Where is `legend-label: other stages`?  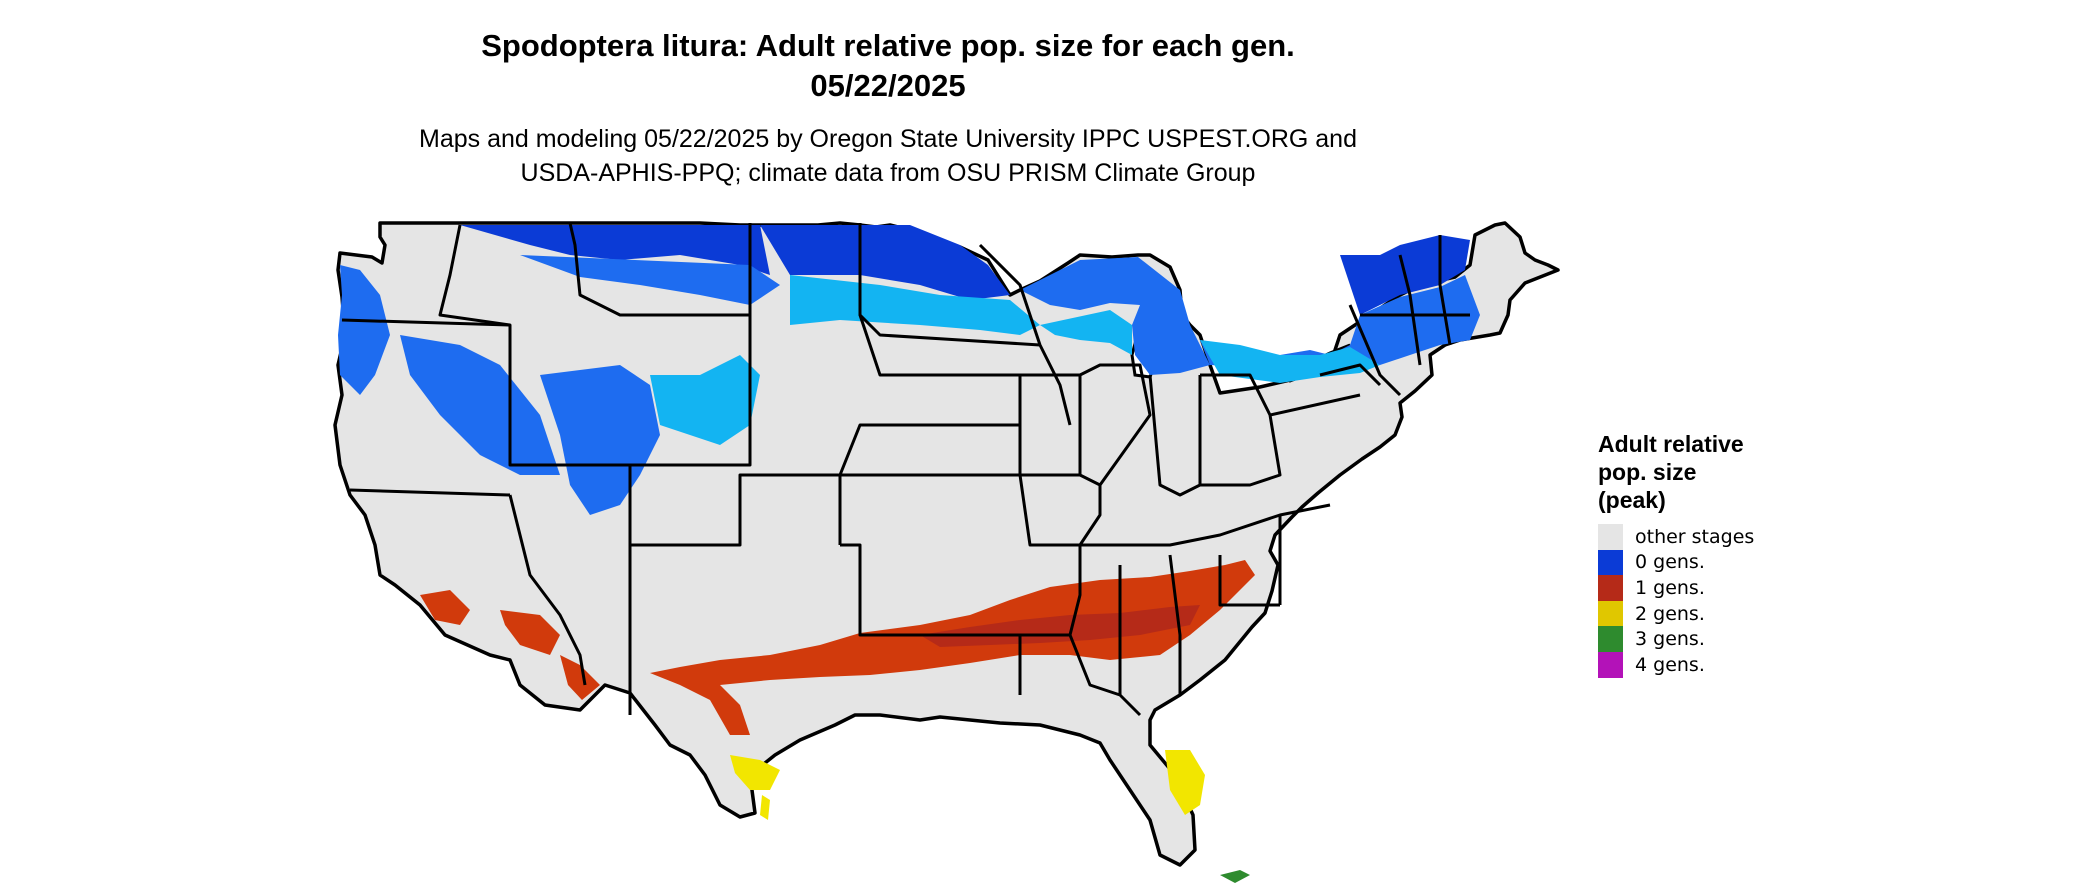
legend-label: other stages is located at coordinates (1695, 536).